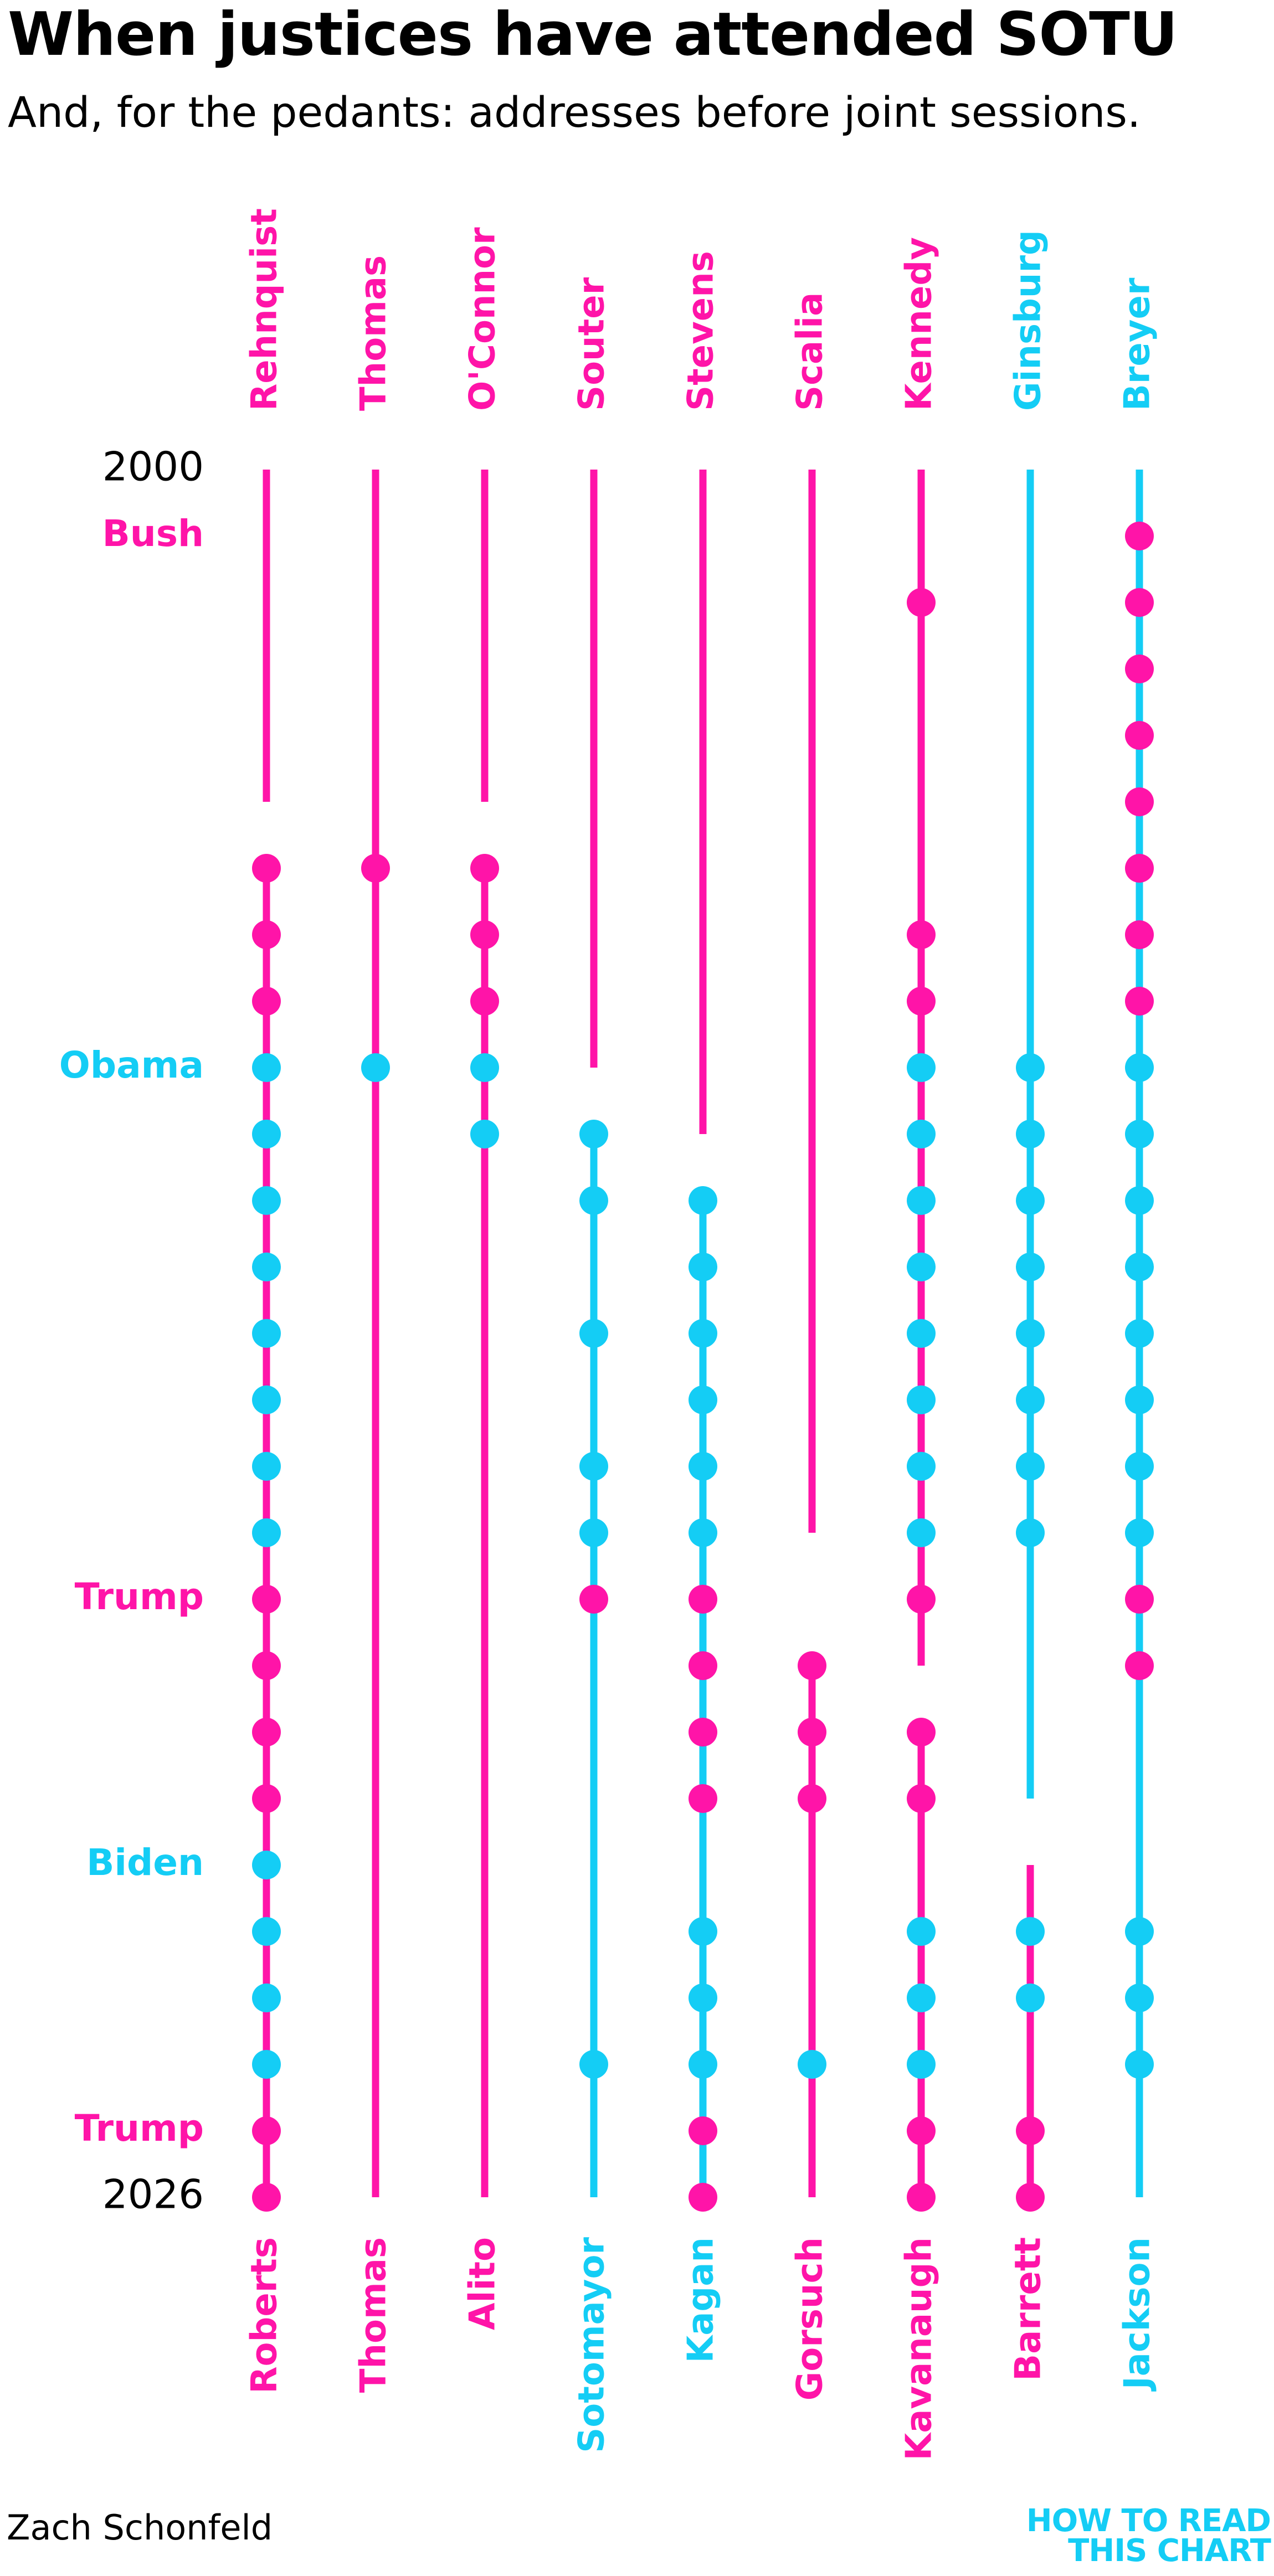 This screenshot has height=2576, width=1274. Describe the element at coordinates (703, 1599) in the screenshot. I see `attendance-dot-kagan-2017` at that location.